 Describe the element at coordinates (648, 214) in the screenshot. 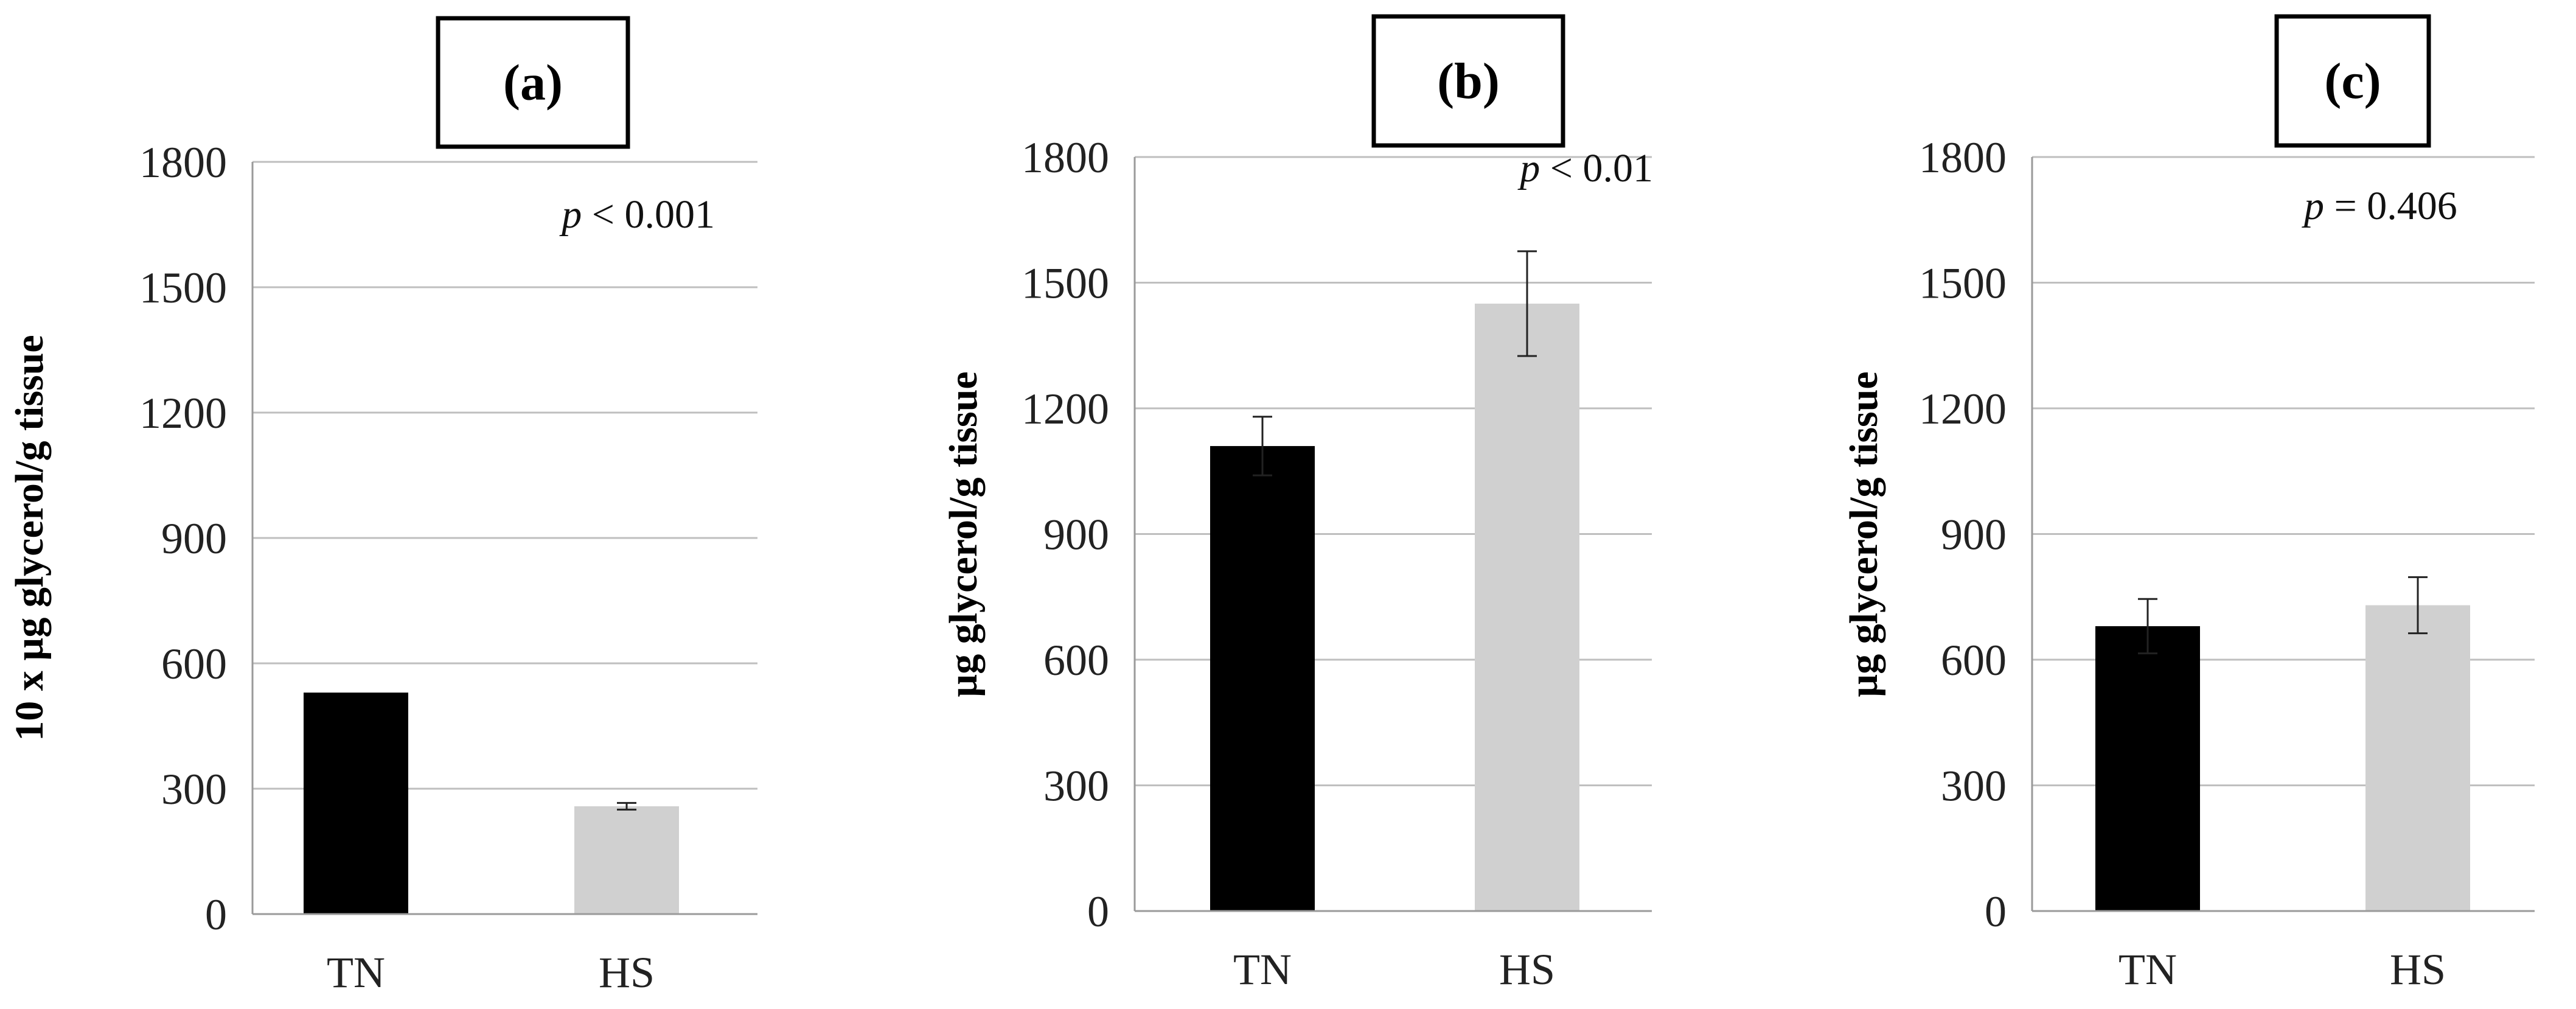

I see `p-value-text: < 0.001` at that location.